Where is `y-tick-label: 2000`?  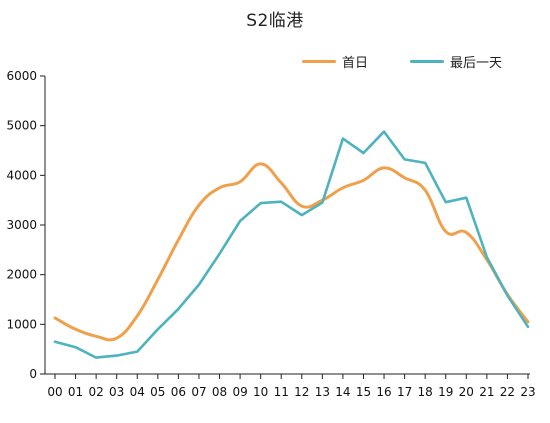 y-tick-label: 2000 is located at coordinates (21, 275).